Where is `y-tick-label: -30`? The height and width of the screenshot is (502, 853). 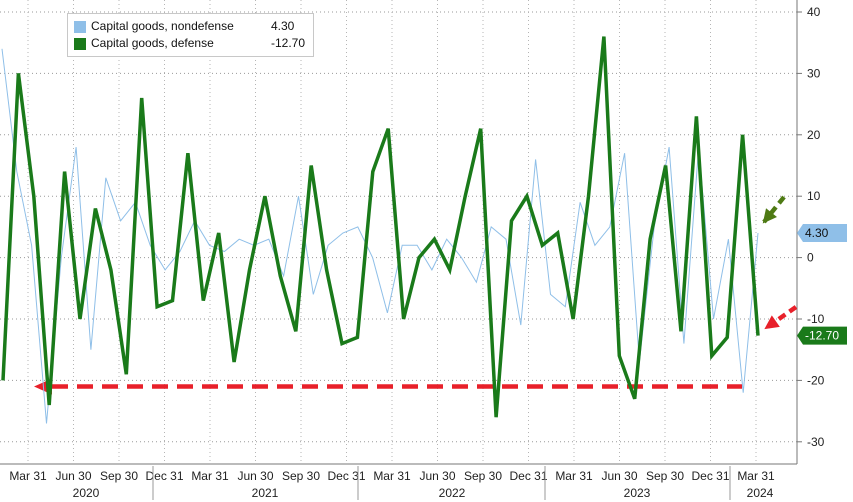
y-tick-label: -30 is located at coordinates (816, 442).